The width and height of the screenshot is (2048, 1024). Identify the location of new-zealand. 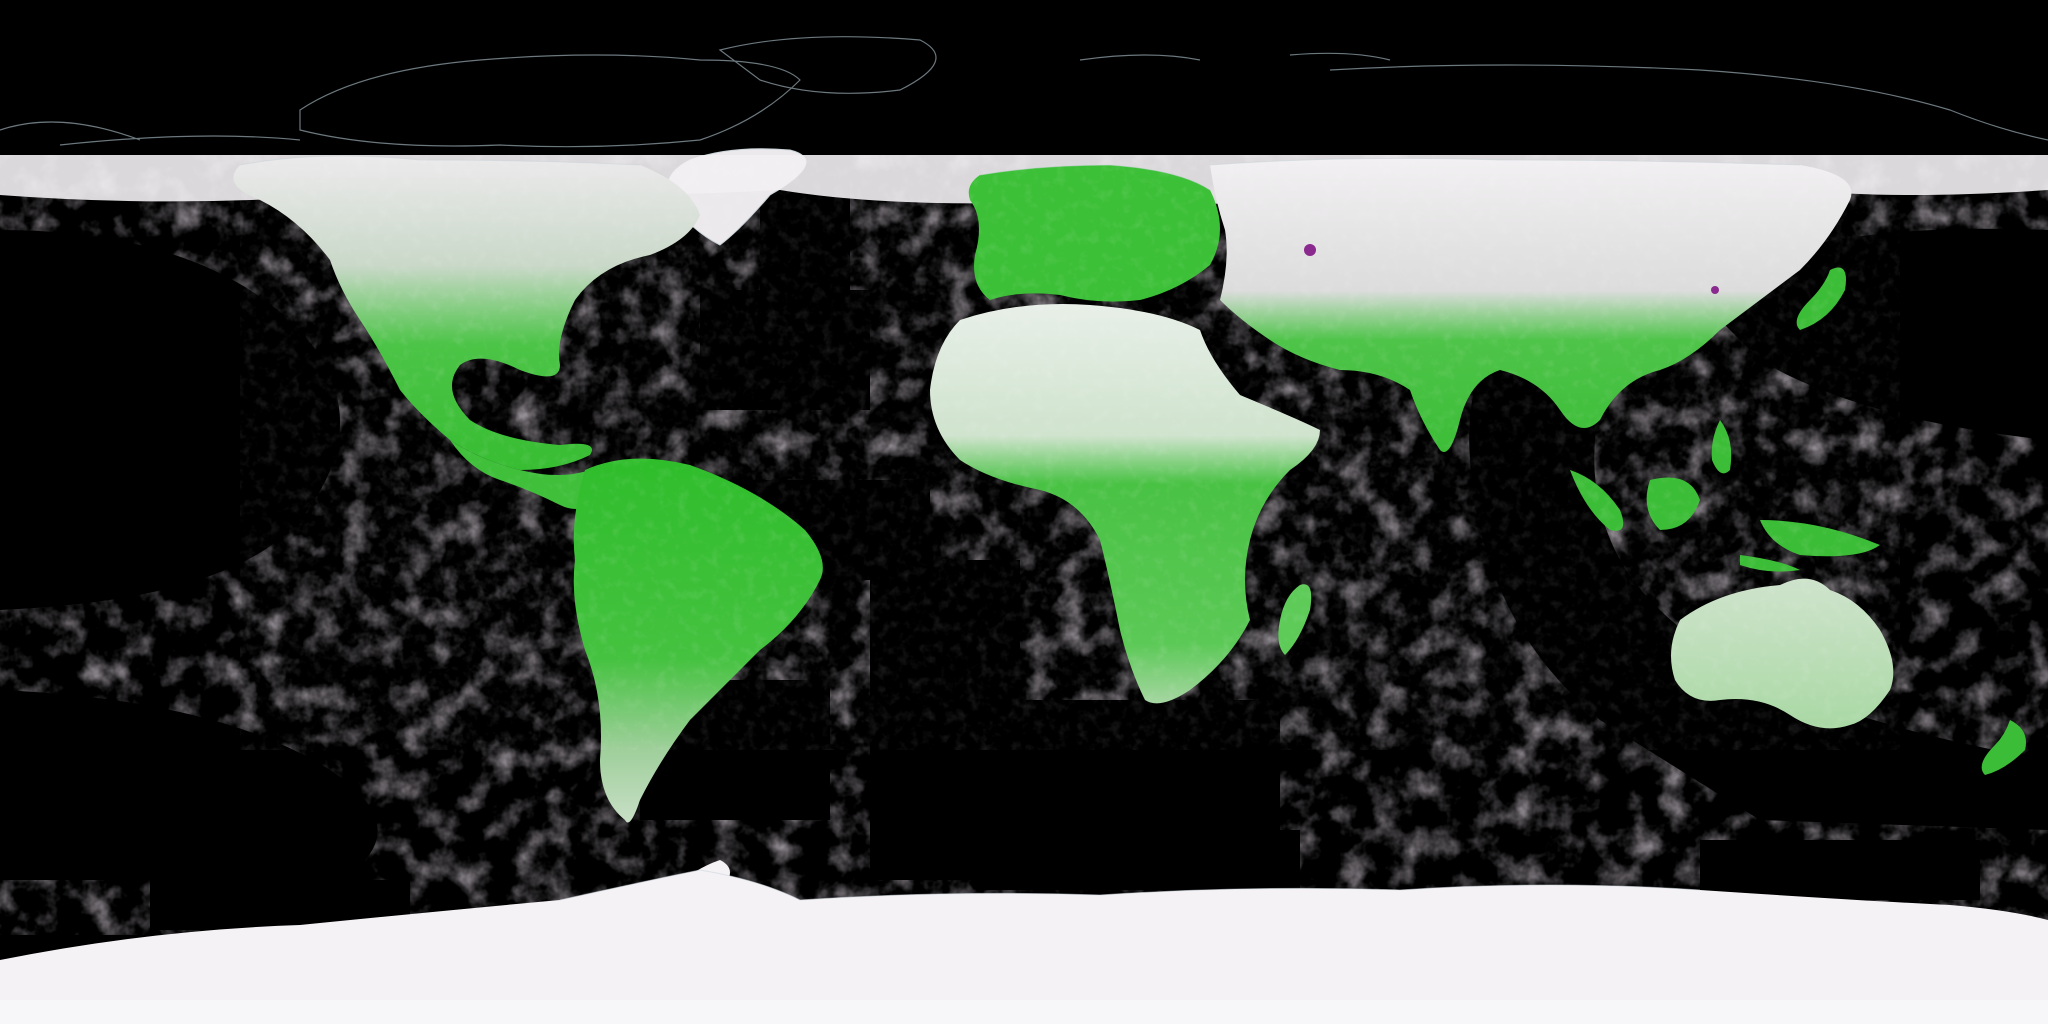
(2003, 747).